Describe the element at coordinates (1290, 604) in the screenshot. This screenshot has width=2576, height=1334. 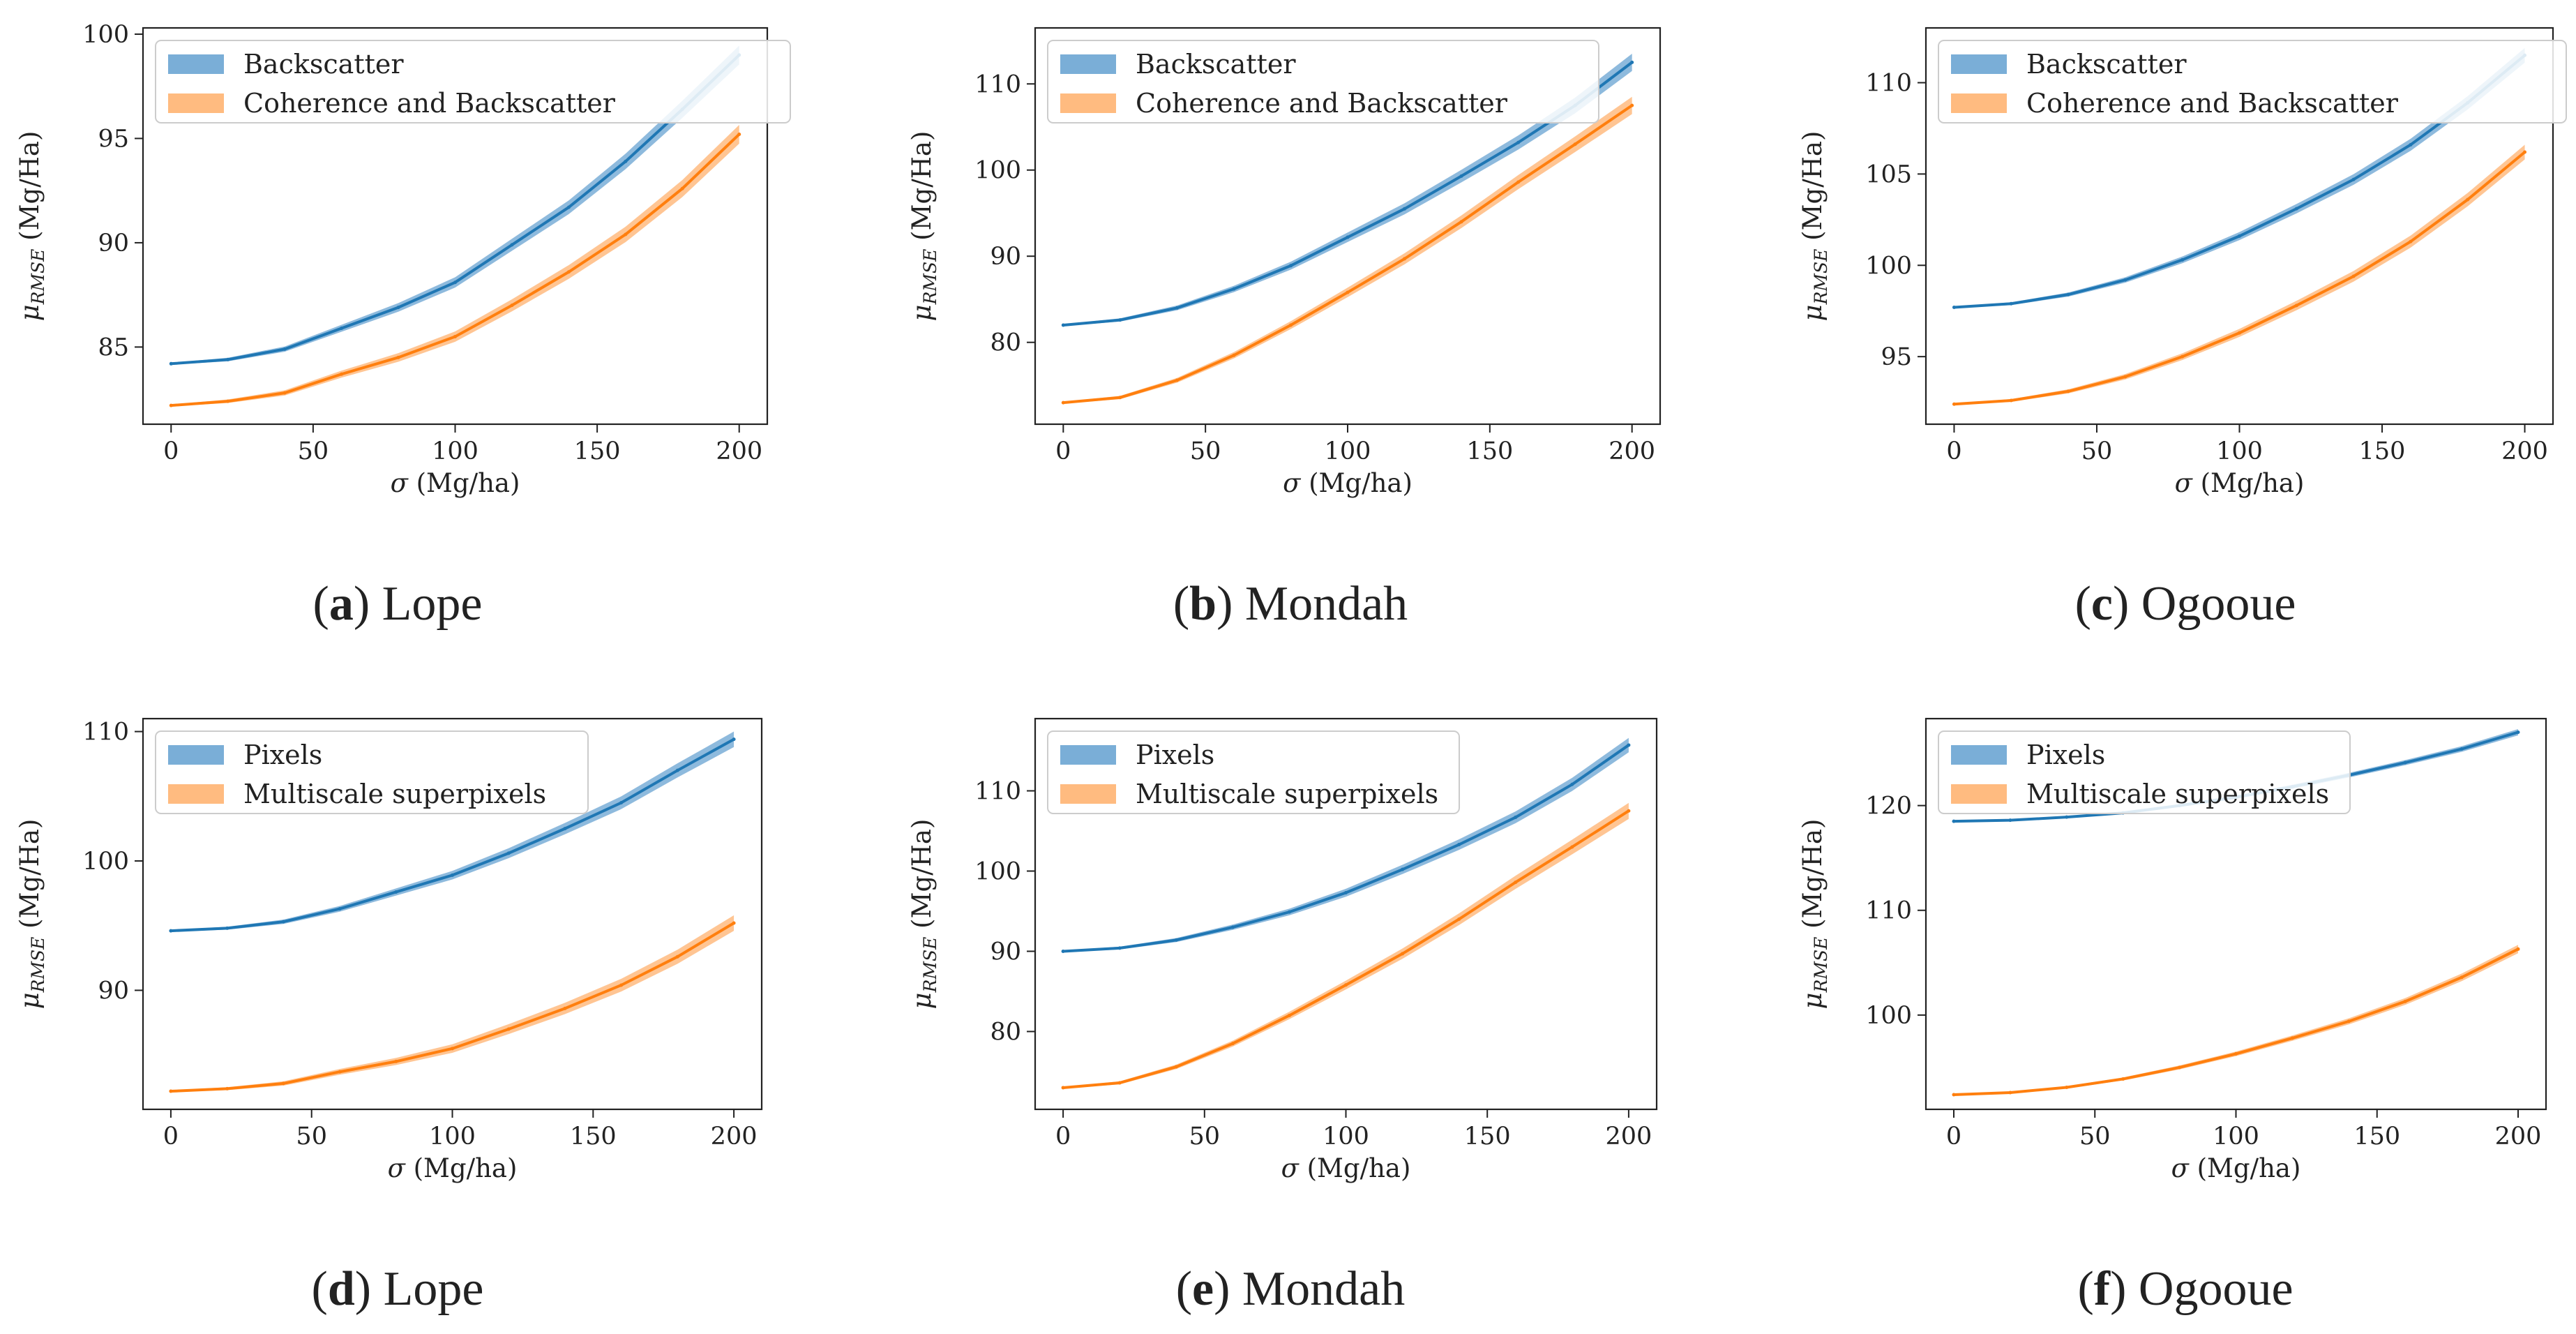
I see `panel-caption: (b) Mondah` at that location.